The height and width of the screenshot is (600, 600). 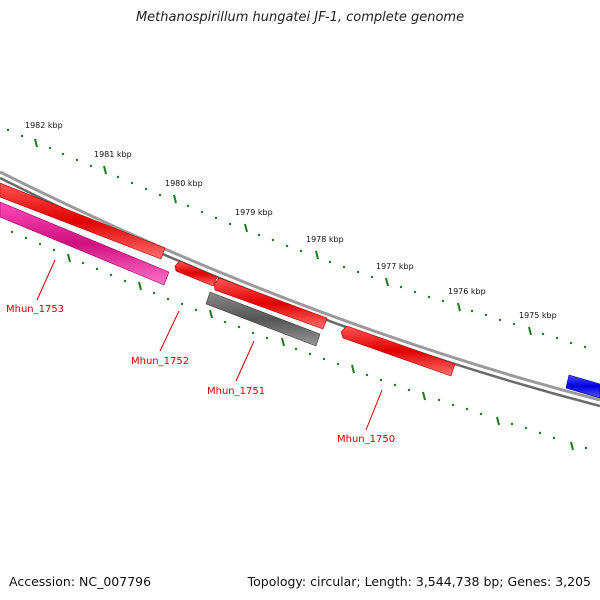 I want to click on feature-forward-mid, so click(x=270, y=303).